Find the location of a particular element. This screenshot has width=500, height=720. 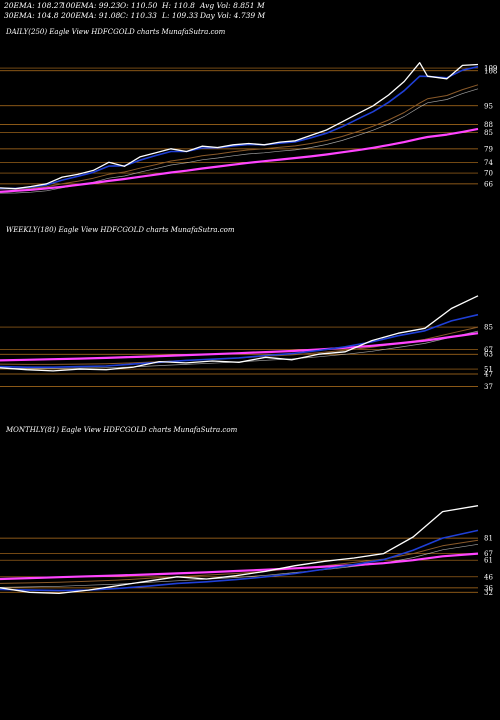

stat-avg-vol: Avg Vol: 8.851 M is located at coordinates (232, 5).